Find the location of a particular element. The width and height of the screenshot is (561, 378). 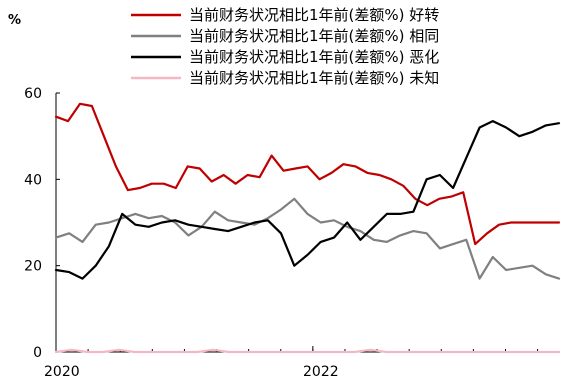

legend-label-3: 当前财务状况相比1年前(差额%) 未知 is located at coordinates (314, 78).